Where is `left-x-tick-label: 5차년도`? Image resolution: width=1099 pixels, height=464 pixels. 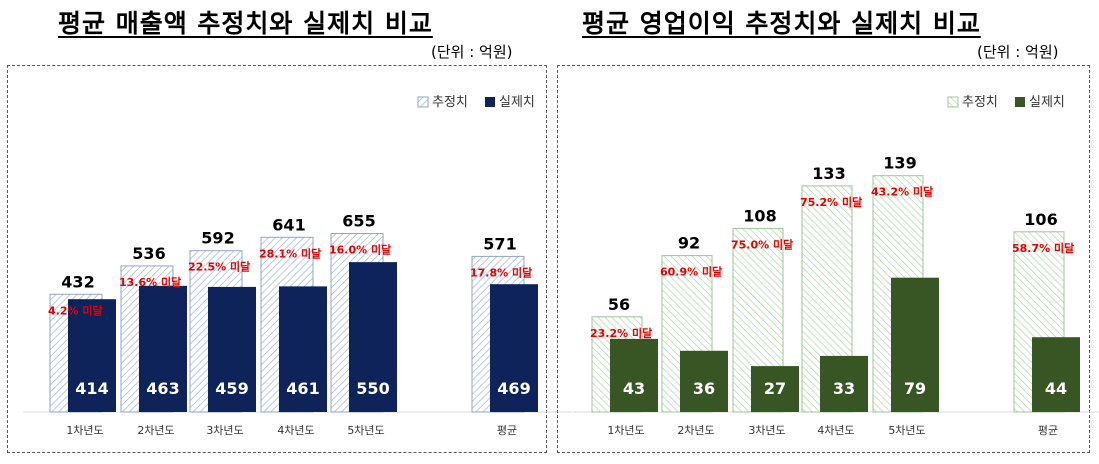 left-x-tick-label: 5차년도 is located at coordinates (365, 430).